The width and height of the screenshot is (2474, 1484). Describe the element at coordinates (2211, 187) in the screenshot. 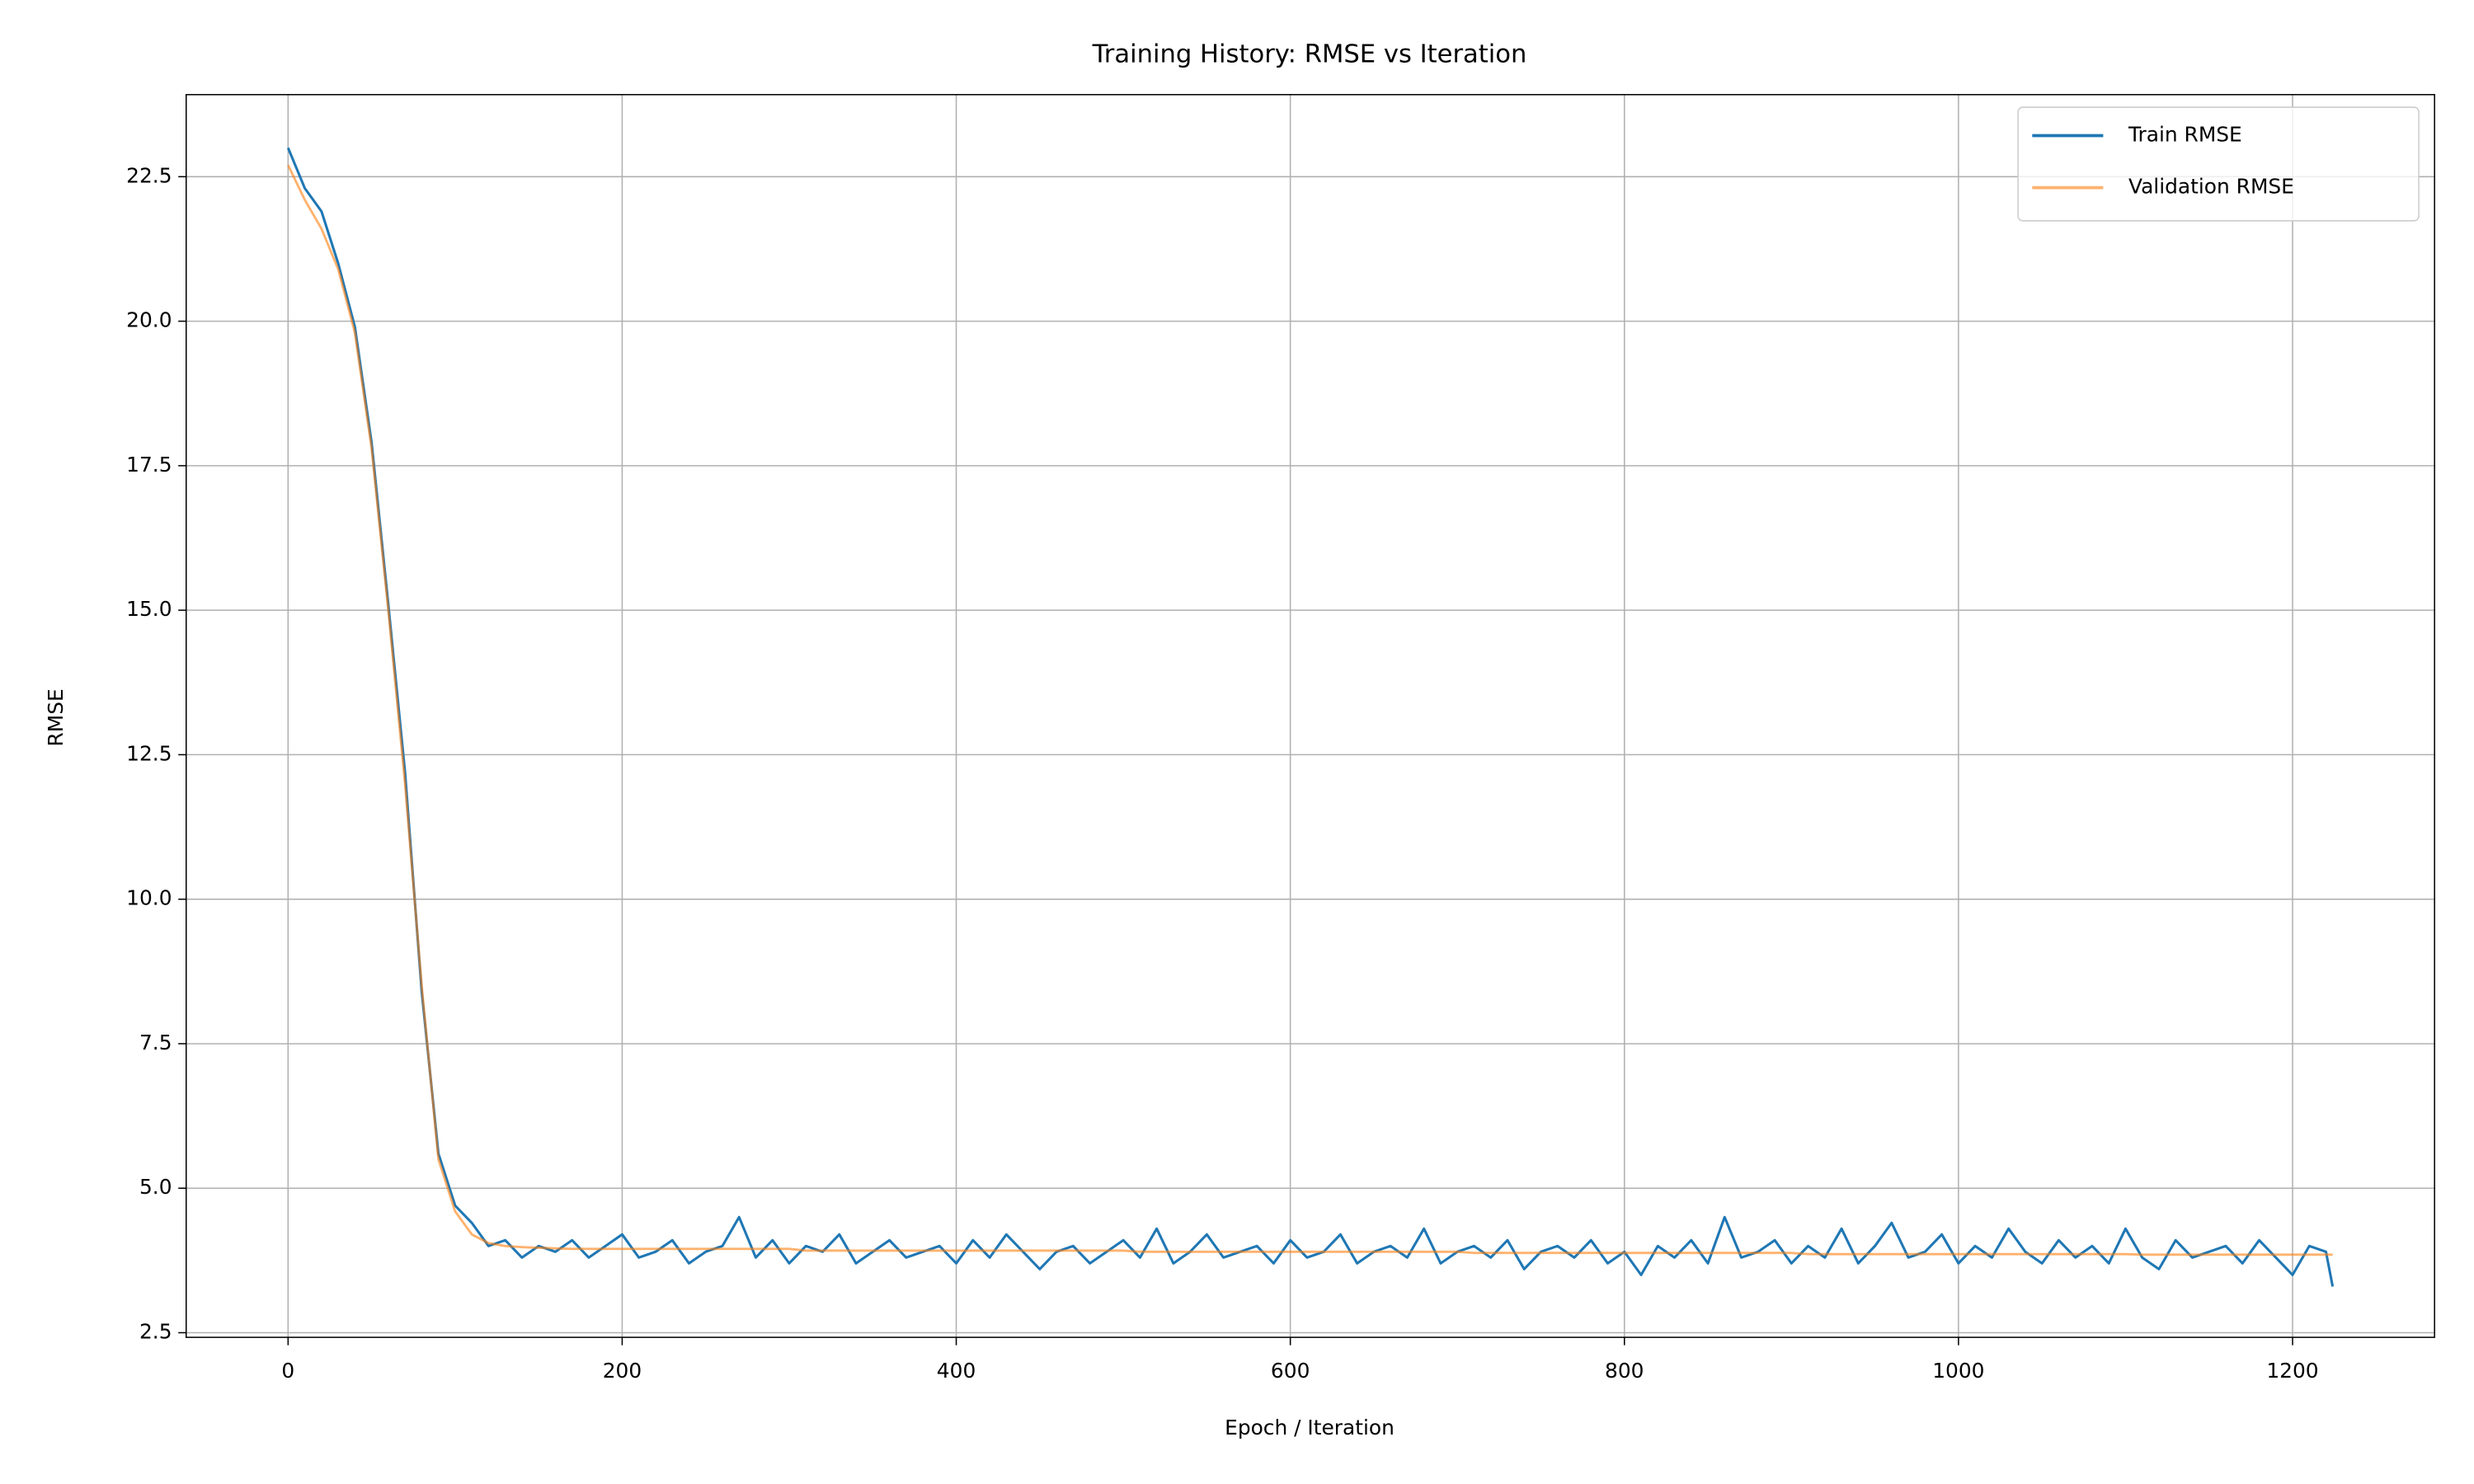

I see `legend-label: Validation RMSE` at that location.